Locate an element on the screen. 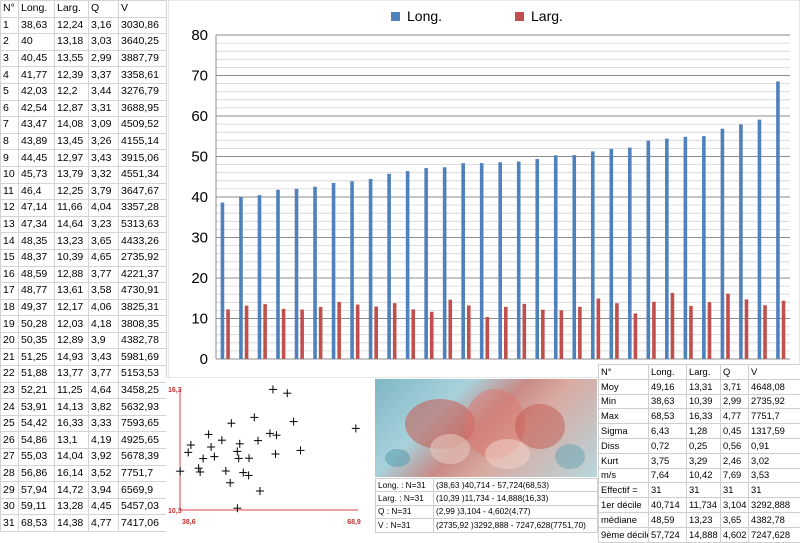 Image resolution: width=800 pixels, height=543 pixels. column-header: Long. is located at coordinates (37, 9).